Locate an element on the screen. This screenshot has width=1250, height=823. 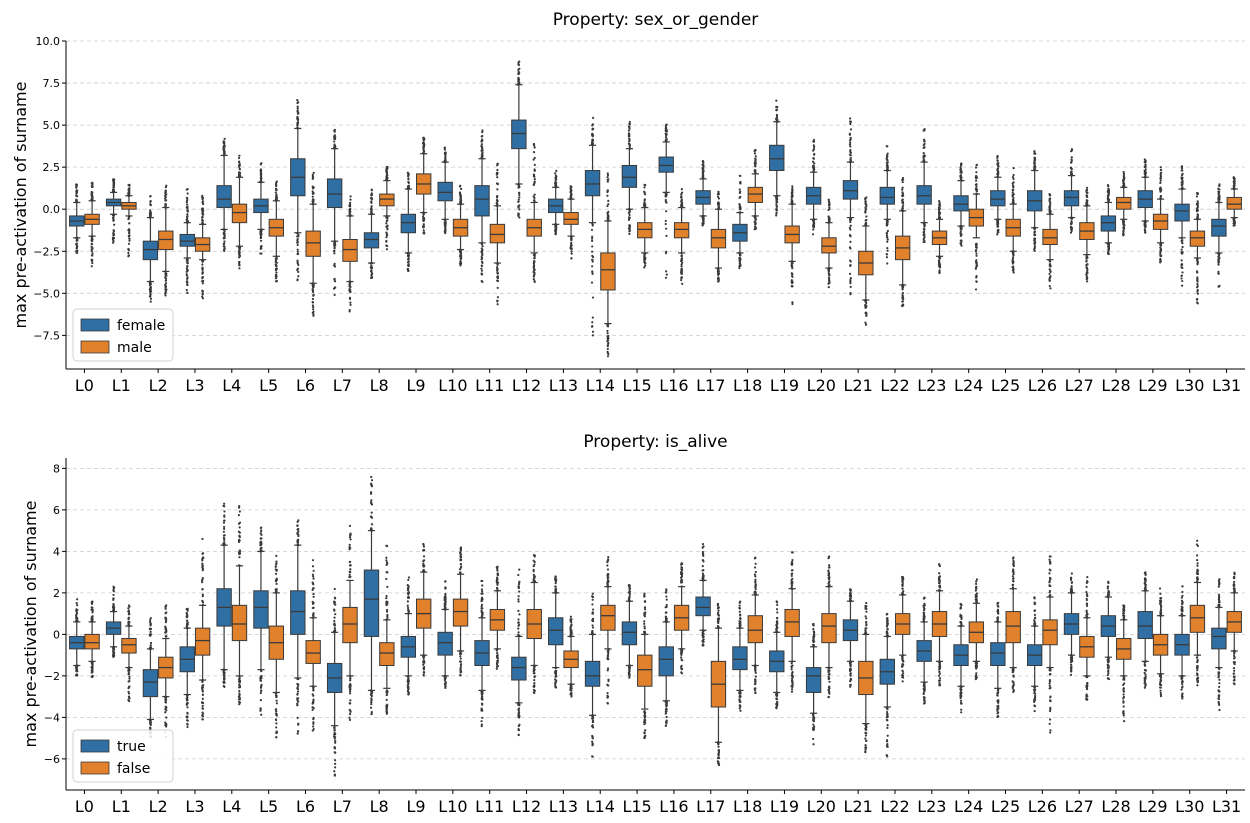
y-tick-label: 2 is located at coordinates (56, 593).